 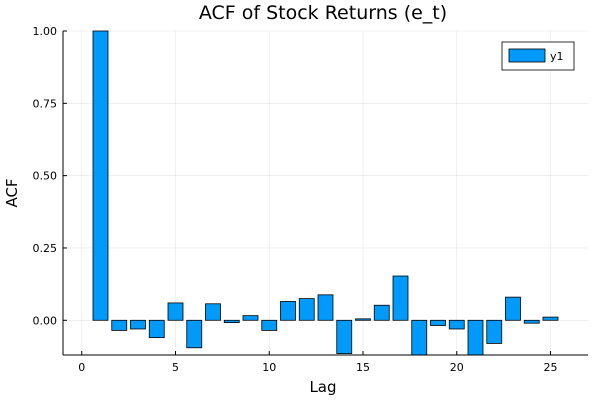 What do you see at coordinates (527, 55) in the screenshot?
I see `legend-swatch` at bounding box center [527, 55].